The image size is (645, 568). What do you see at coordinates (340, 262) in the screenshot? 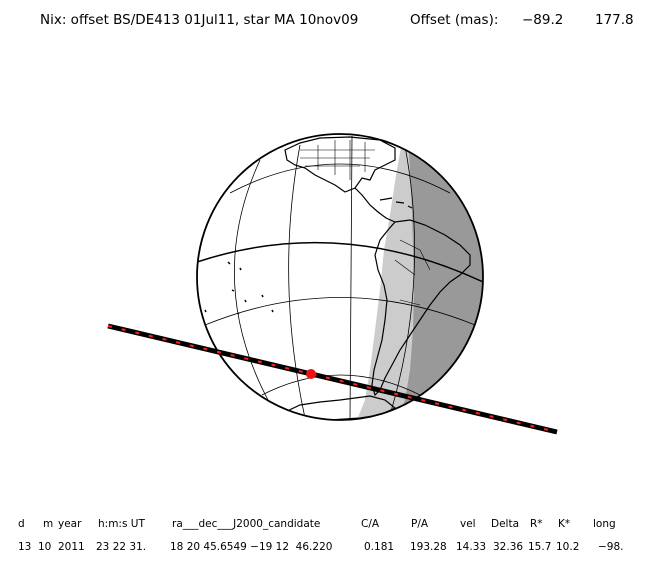
I see `equator-line` at bounding box center [340, 262].